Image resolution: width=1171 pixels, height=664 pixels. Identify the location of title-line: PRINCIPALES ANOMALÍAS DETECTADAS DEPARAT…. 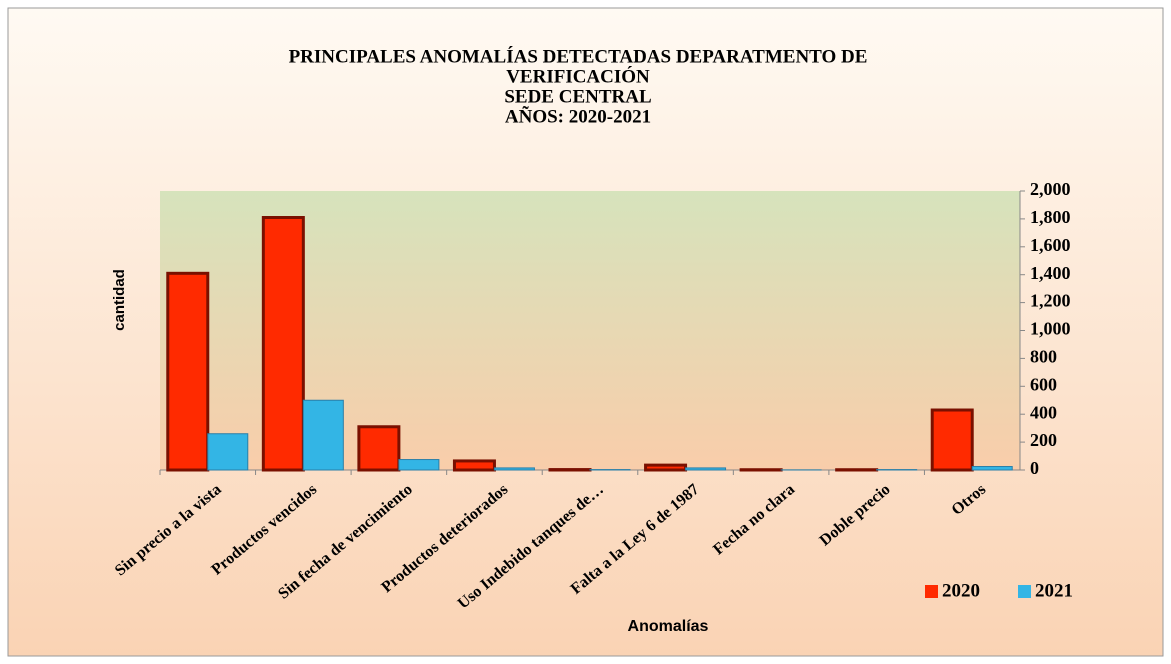
(578, 56).